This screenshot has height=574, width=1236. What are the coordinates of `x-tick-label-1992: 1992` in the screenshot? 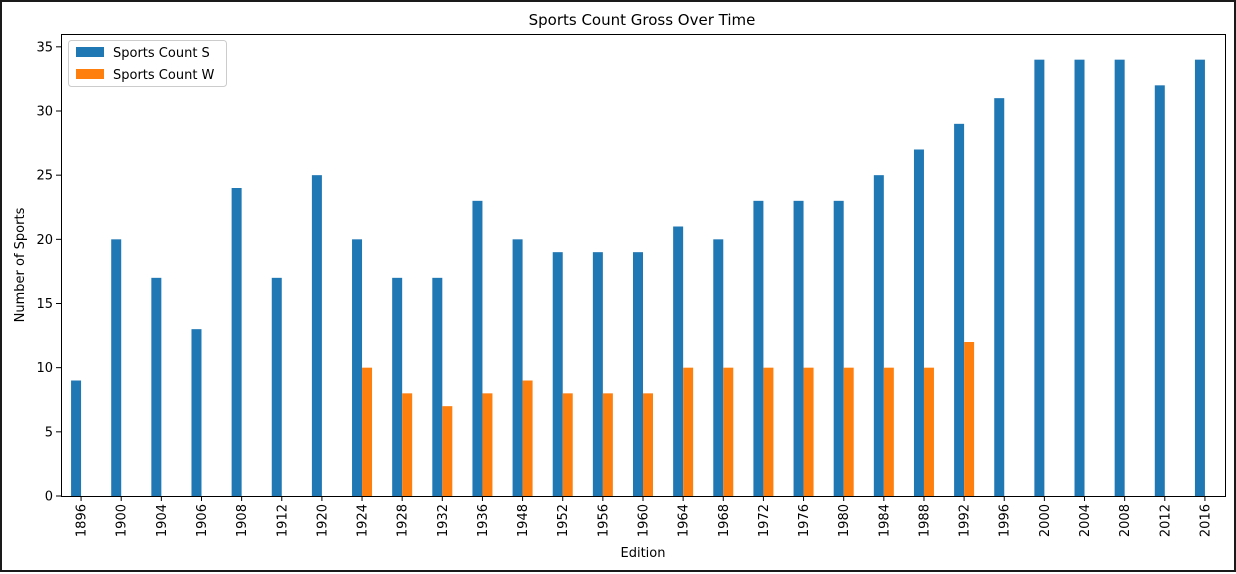 It's located at (965, 520).